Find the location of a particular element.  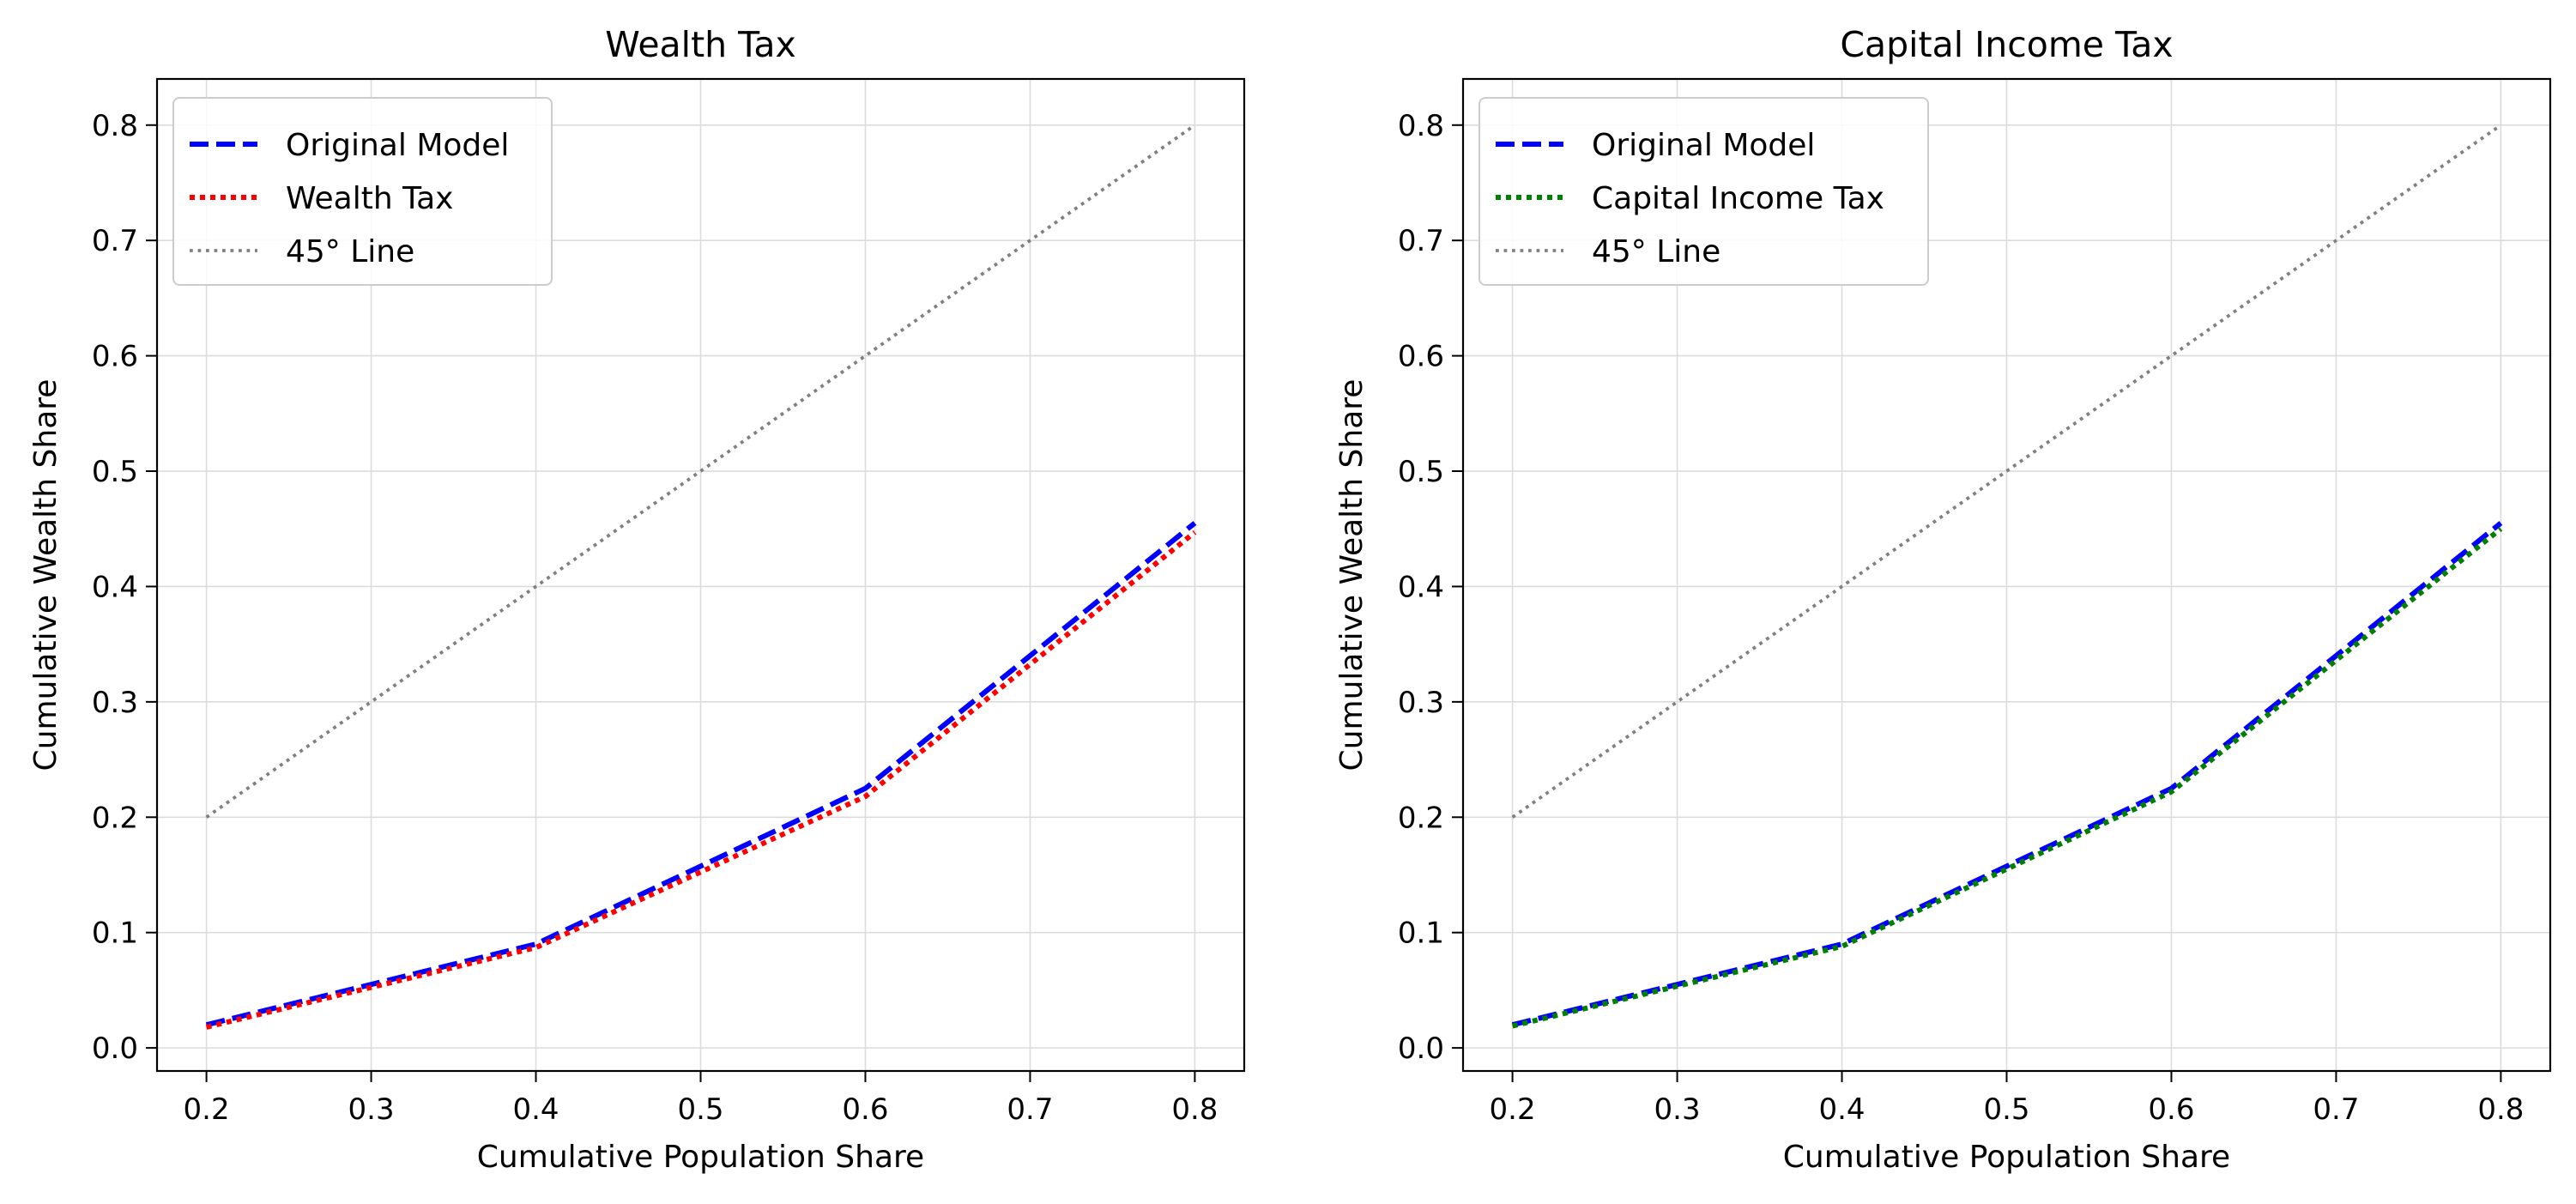

chart-title: Wealth Tax is located at coordinates (700, 44).